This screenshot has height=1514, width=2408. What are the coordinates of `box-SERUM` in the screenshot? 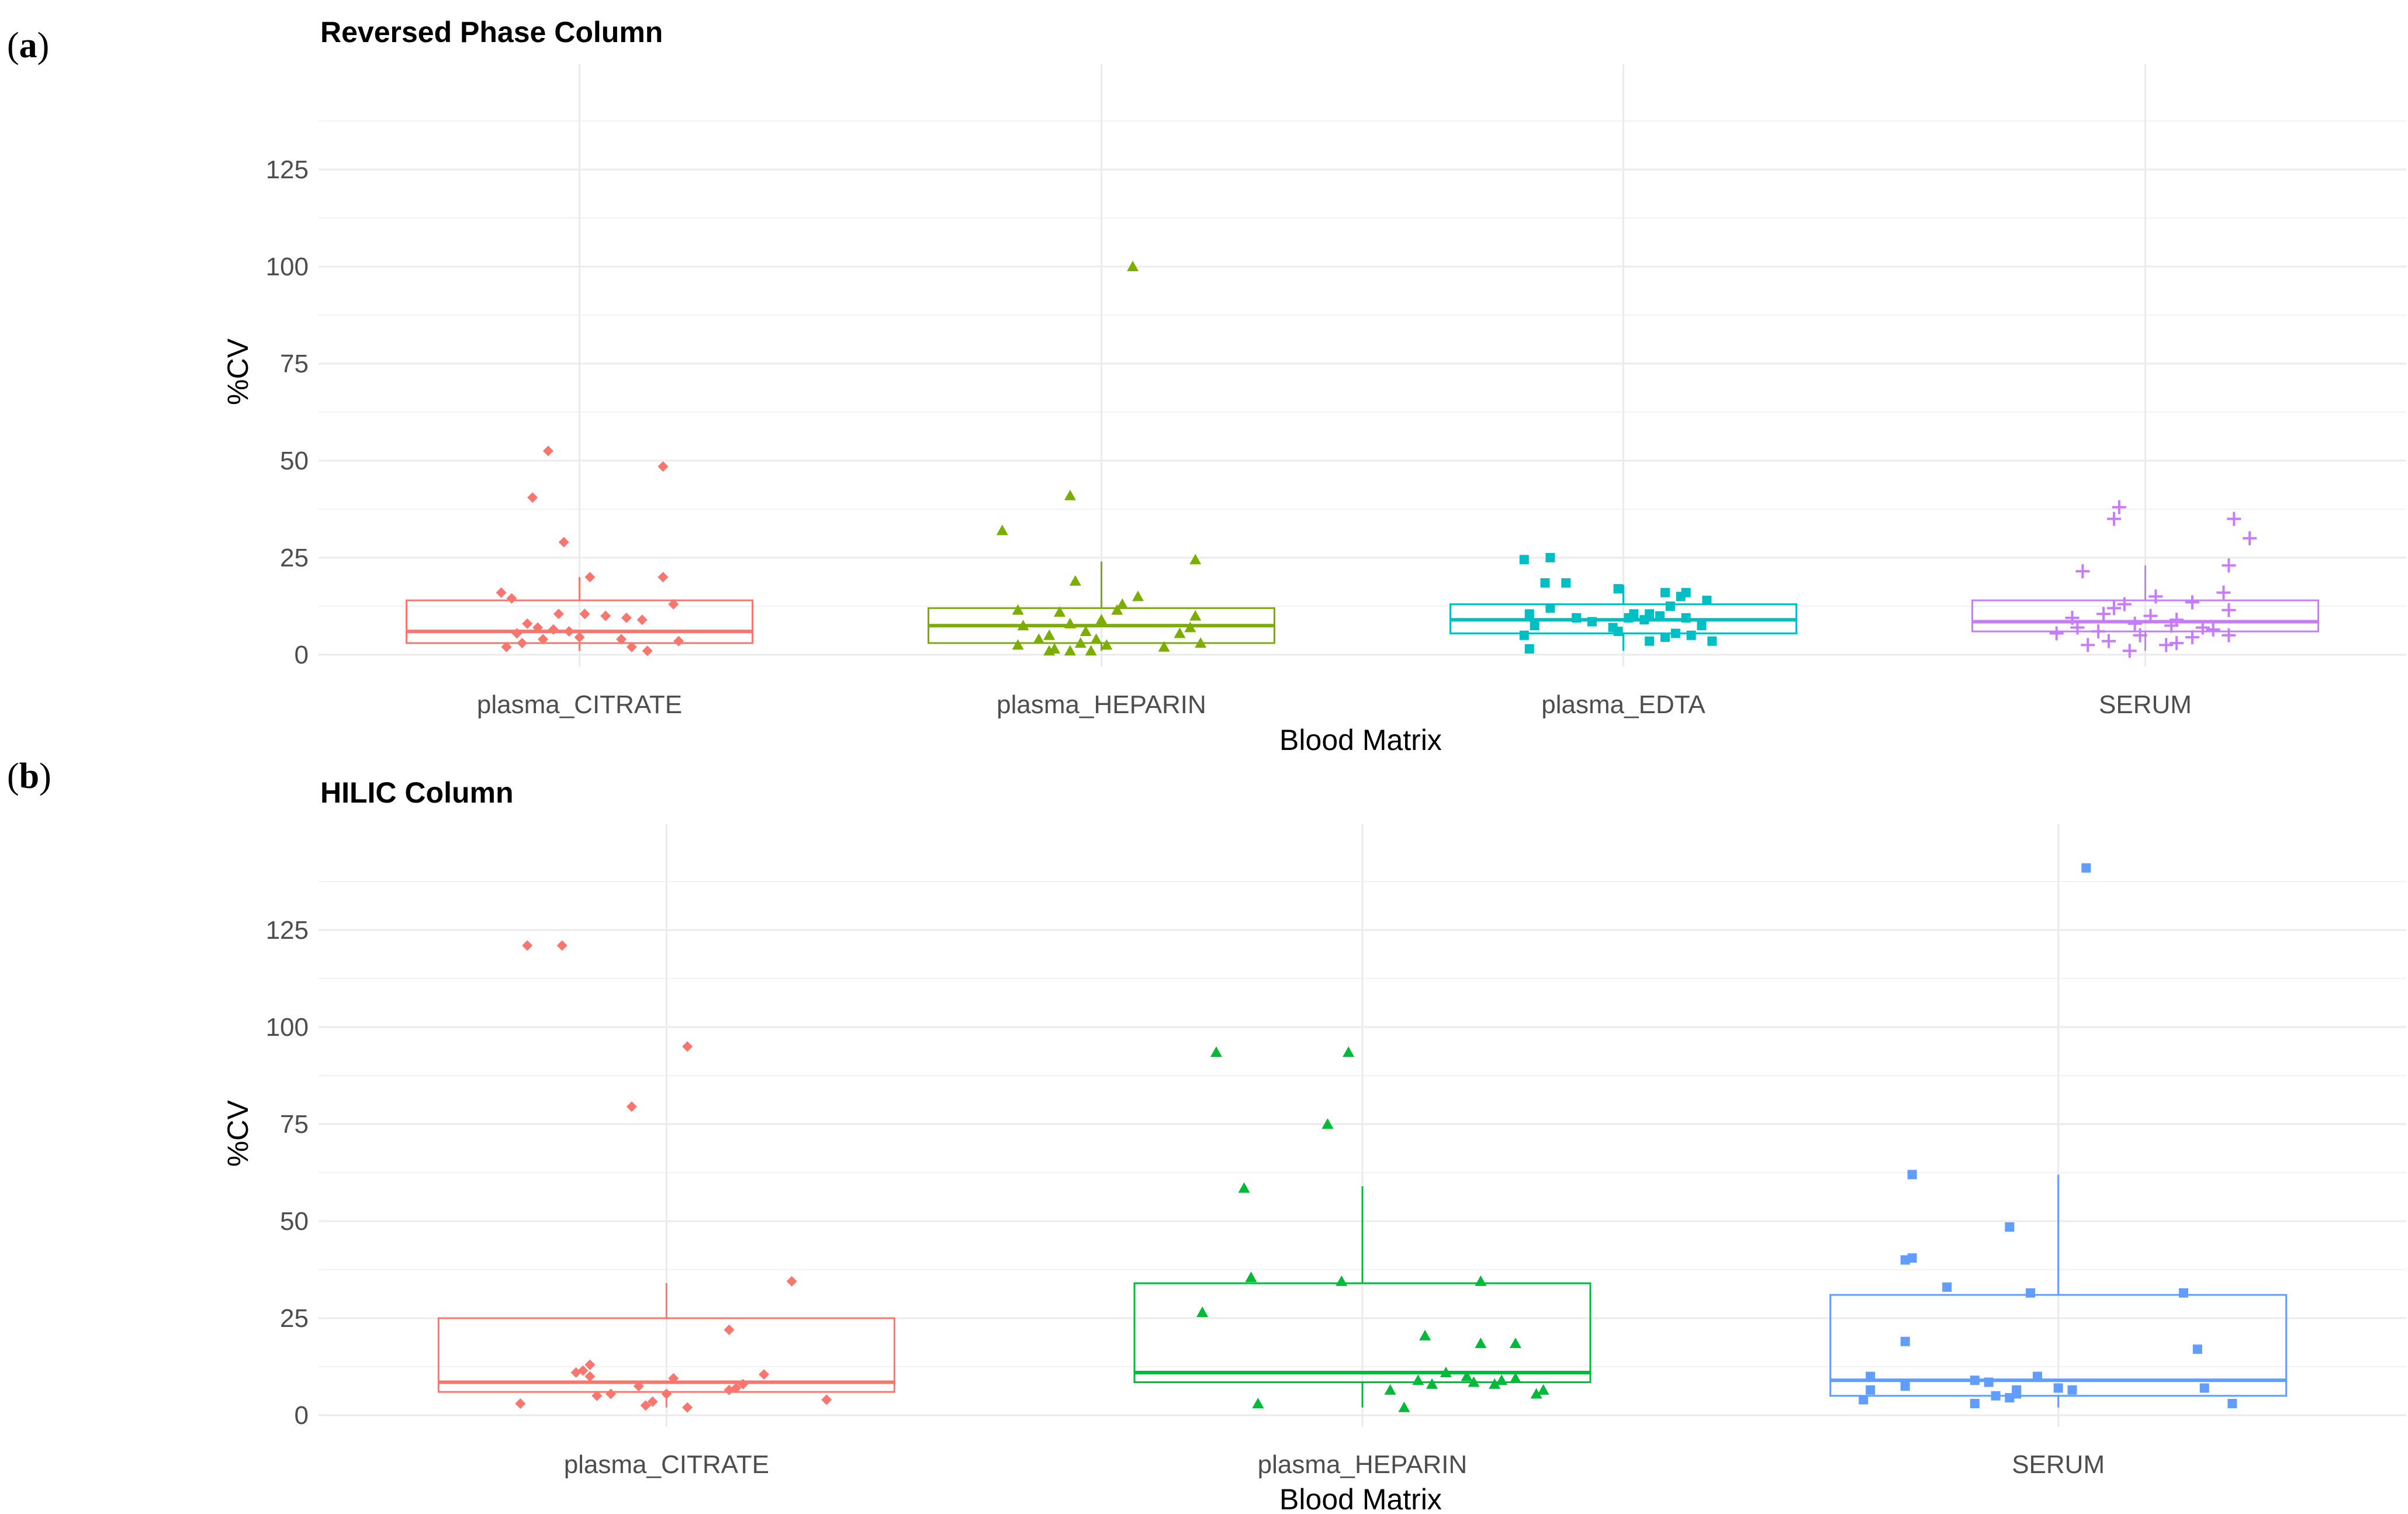 It's located at (2058, 1291).